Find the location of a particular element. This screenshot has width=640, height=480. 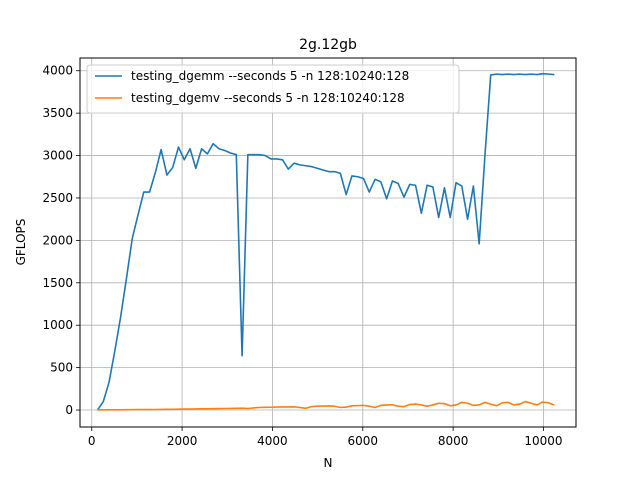

x-tick-label: 10000 is located at coordinates (543, 441).